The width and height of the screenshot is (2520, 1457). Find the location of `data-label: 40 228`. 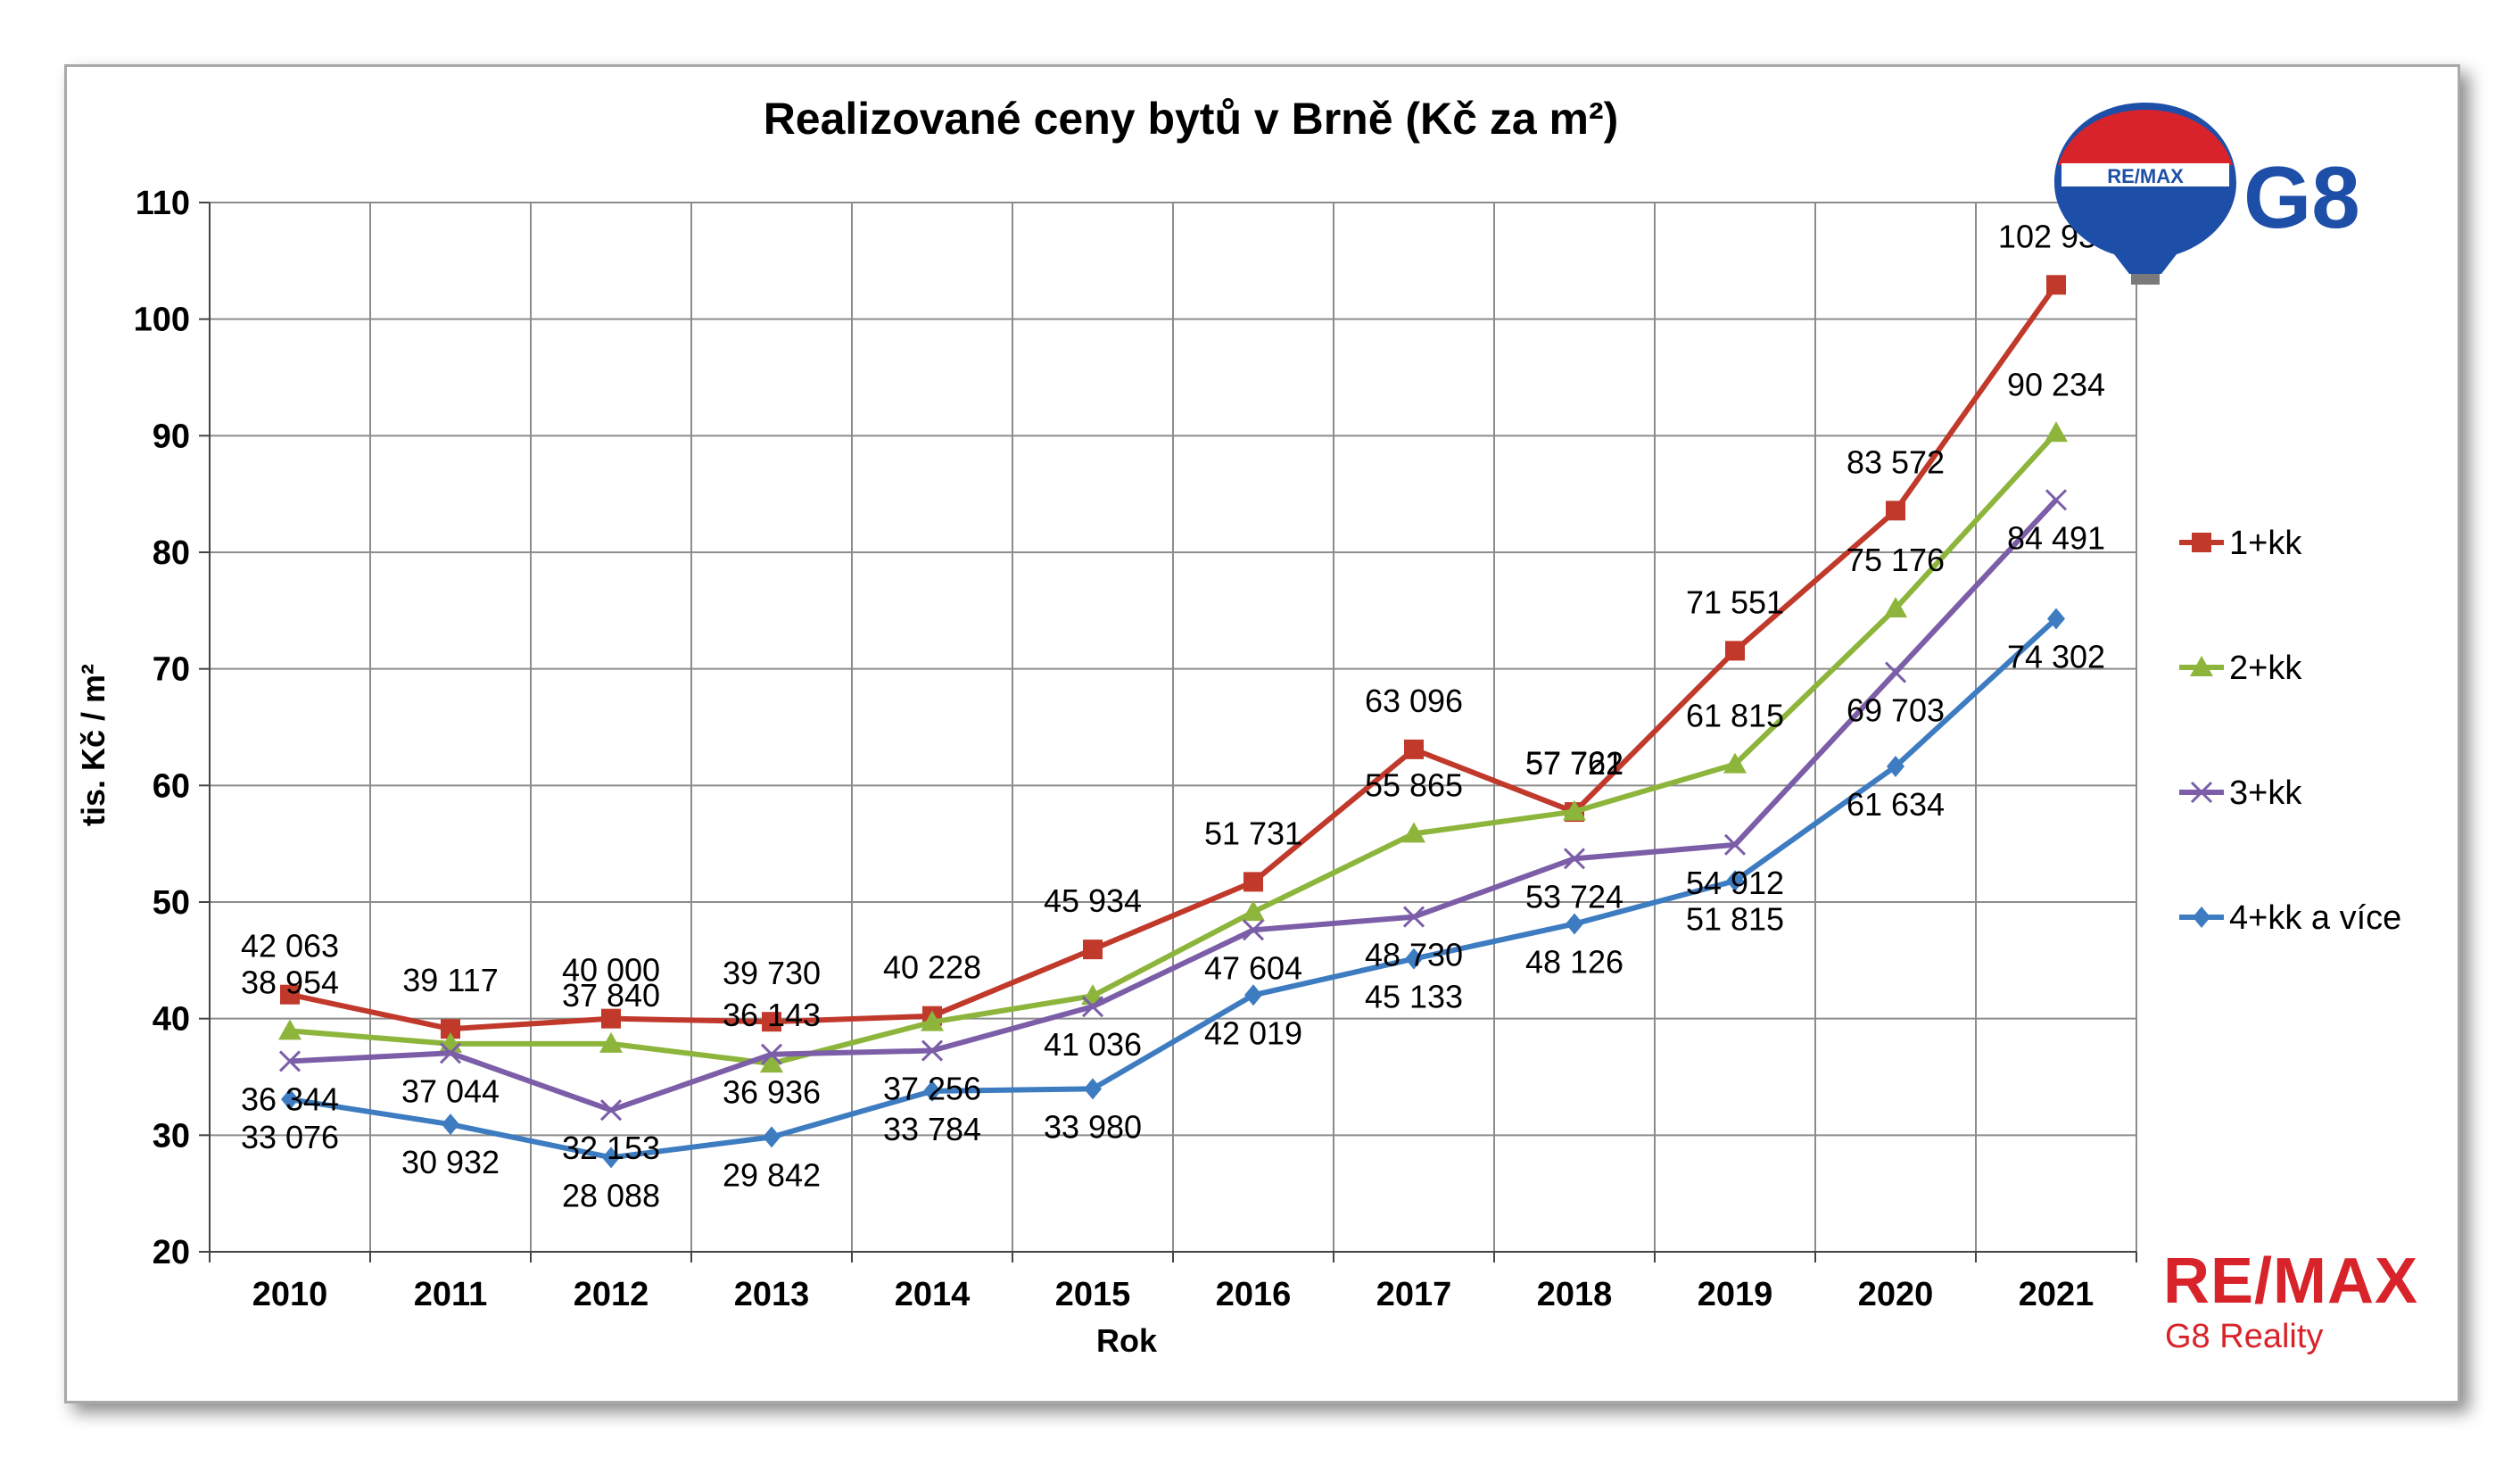

data-label: 40 228 is located at coordinates (932, 967).